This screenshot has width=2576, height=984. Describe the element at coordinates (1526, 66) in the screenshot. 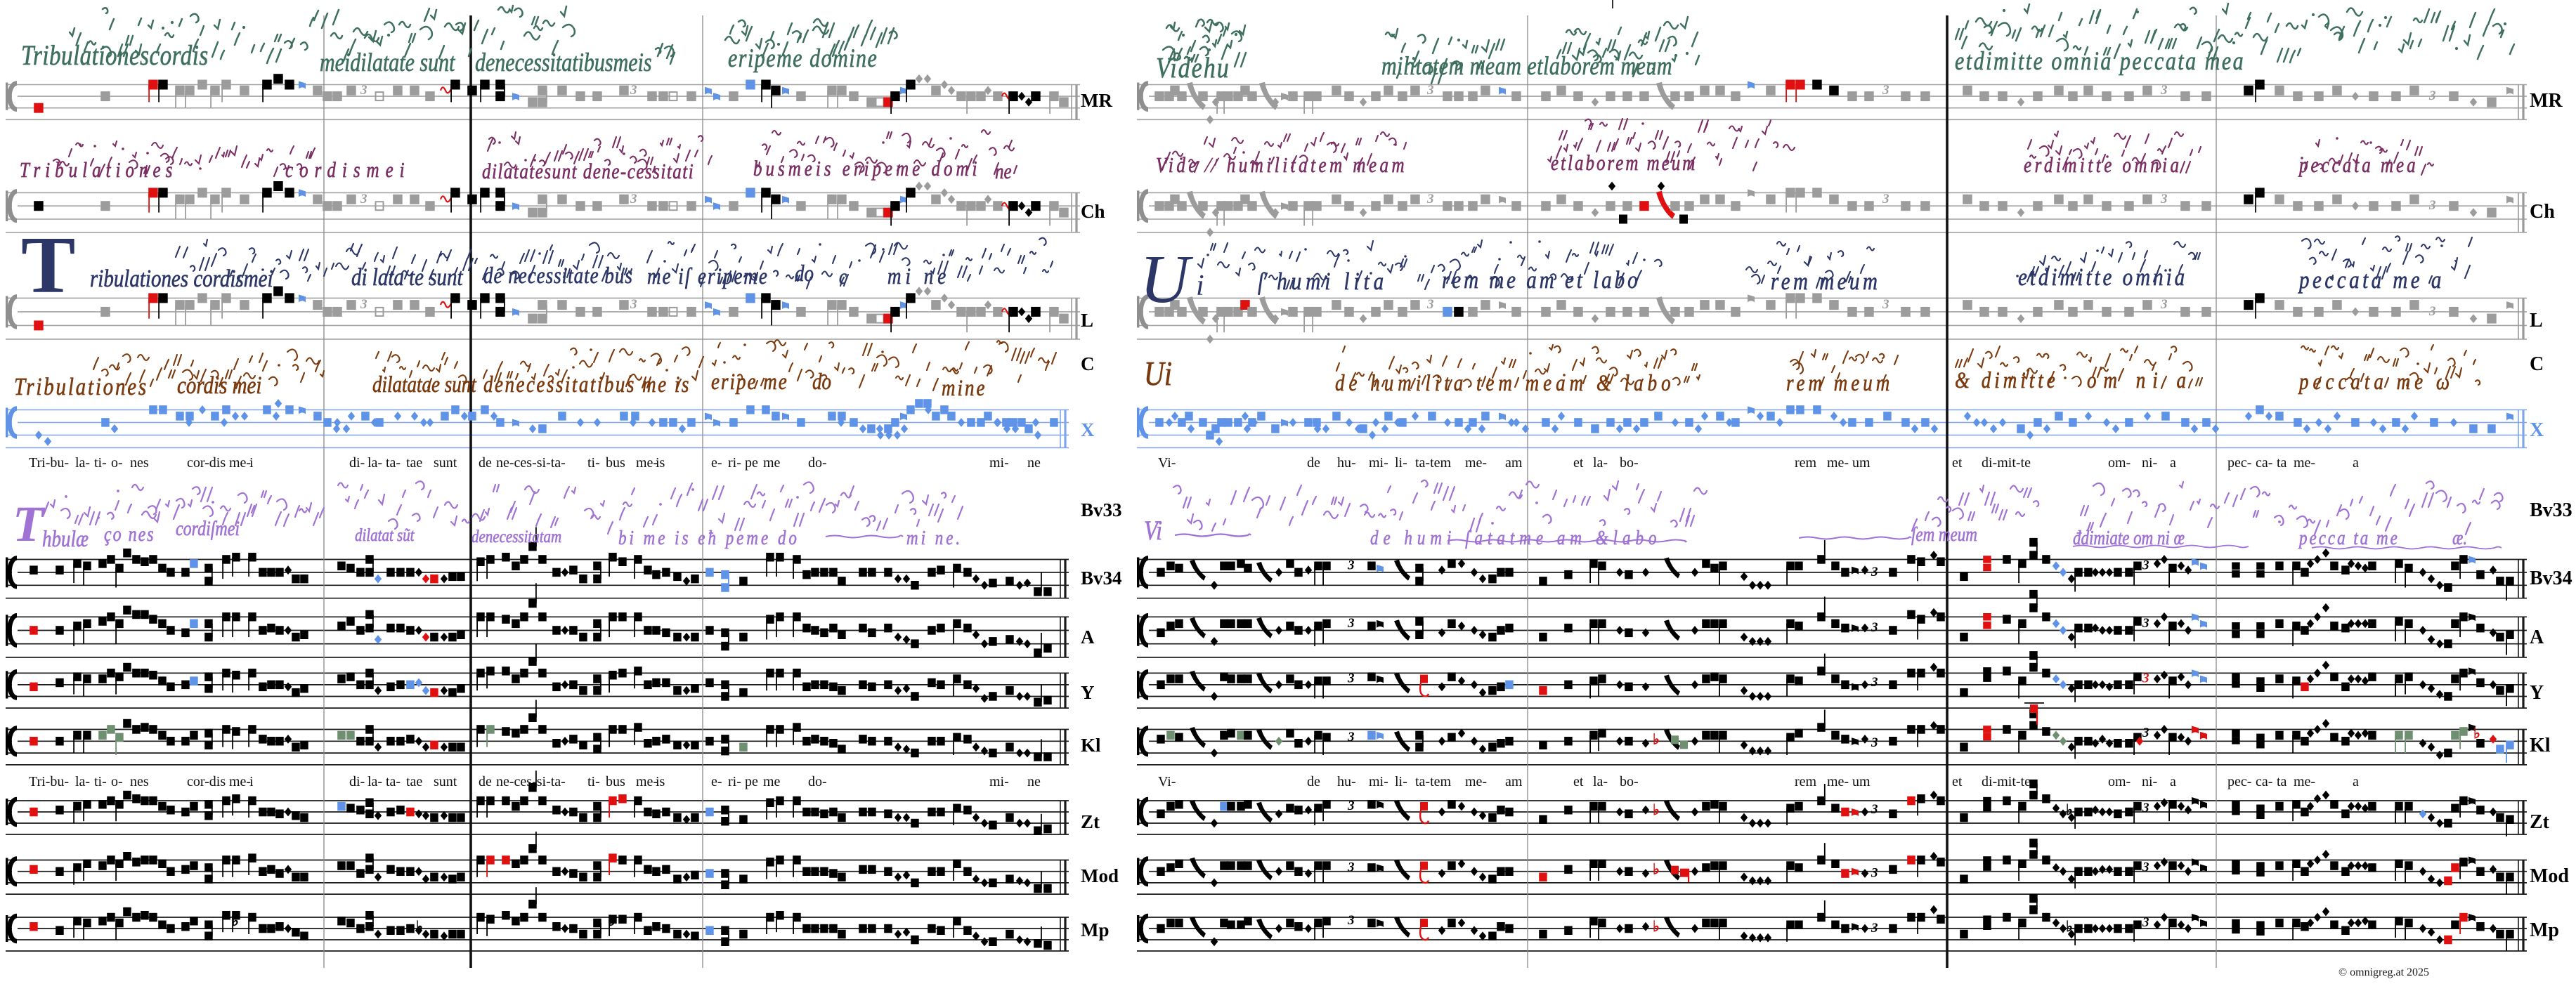

I see `svg-text: militatem meam etlaborem meum` at that location.